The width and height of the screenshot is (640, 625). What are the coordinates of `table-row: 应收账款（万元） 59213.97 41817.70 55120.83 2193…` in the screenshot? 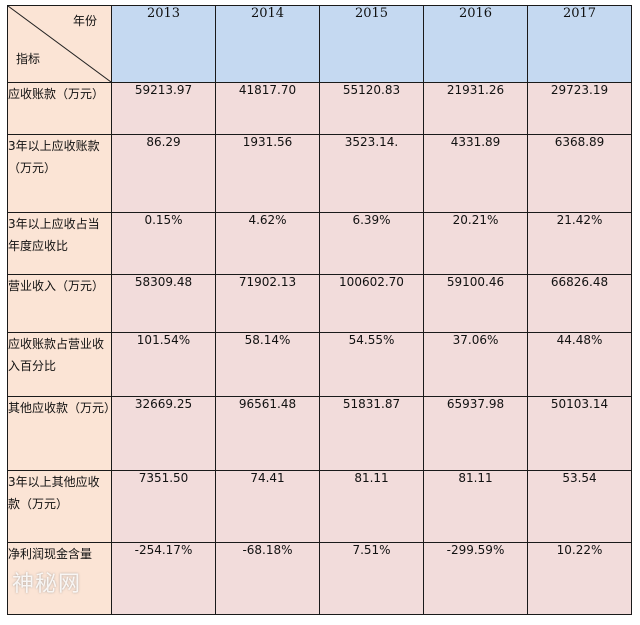 It's located at (319, 108).